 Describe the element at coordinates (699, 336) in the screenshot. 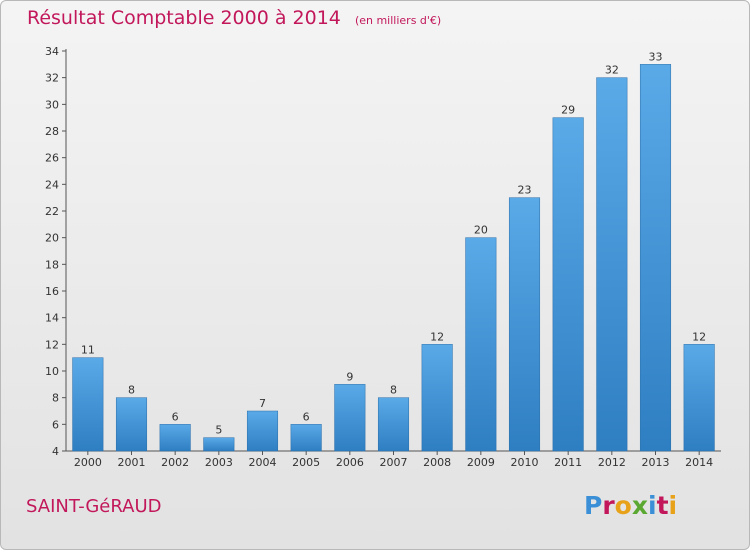

I see `data-label-2014: 12` at that location.